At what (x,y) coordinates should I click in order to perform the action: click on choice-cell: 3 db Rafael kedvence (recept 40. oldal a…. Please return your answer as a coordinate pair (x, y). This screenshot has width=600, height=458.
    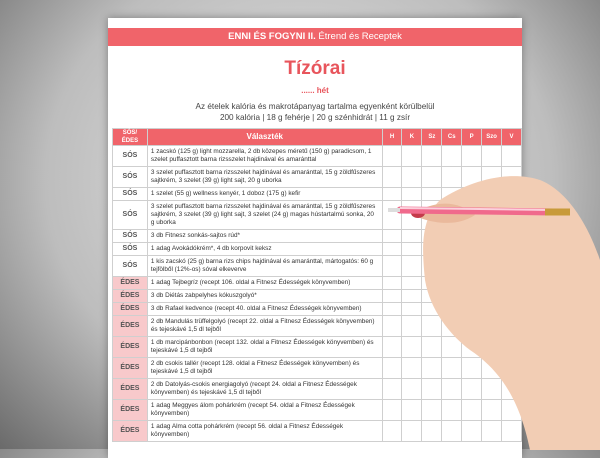
    Looking at the image, I should click on (264, 309).